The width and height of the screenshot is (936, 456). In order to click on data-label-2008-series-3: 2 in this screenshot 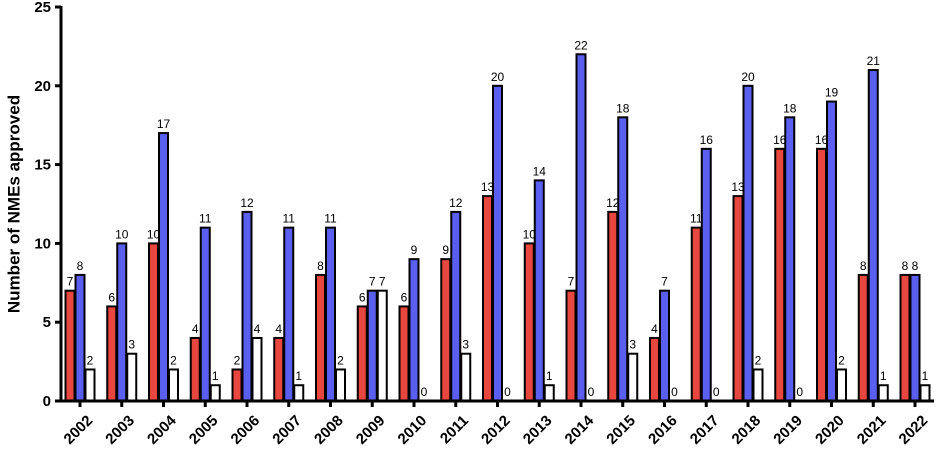, I will do `click(340, 360)`.